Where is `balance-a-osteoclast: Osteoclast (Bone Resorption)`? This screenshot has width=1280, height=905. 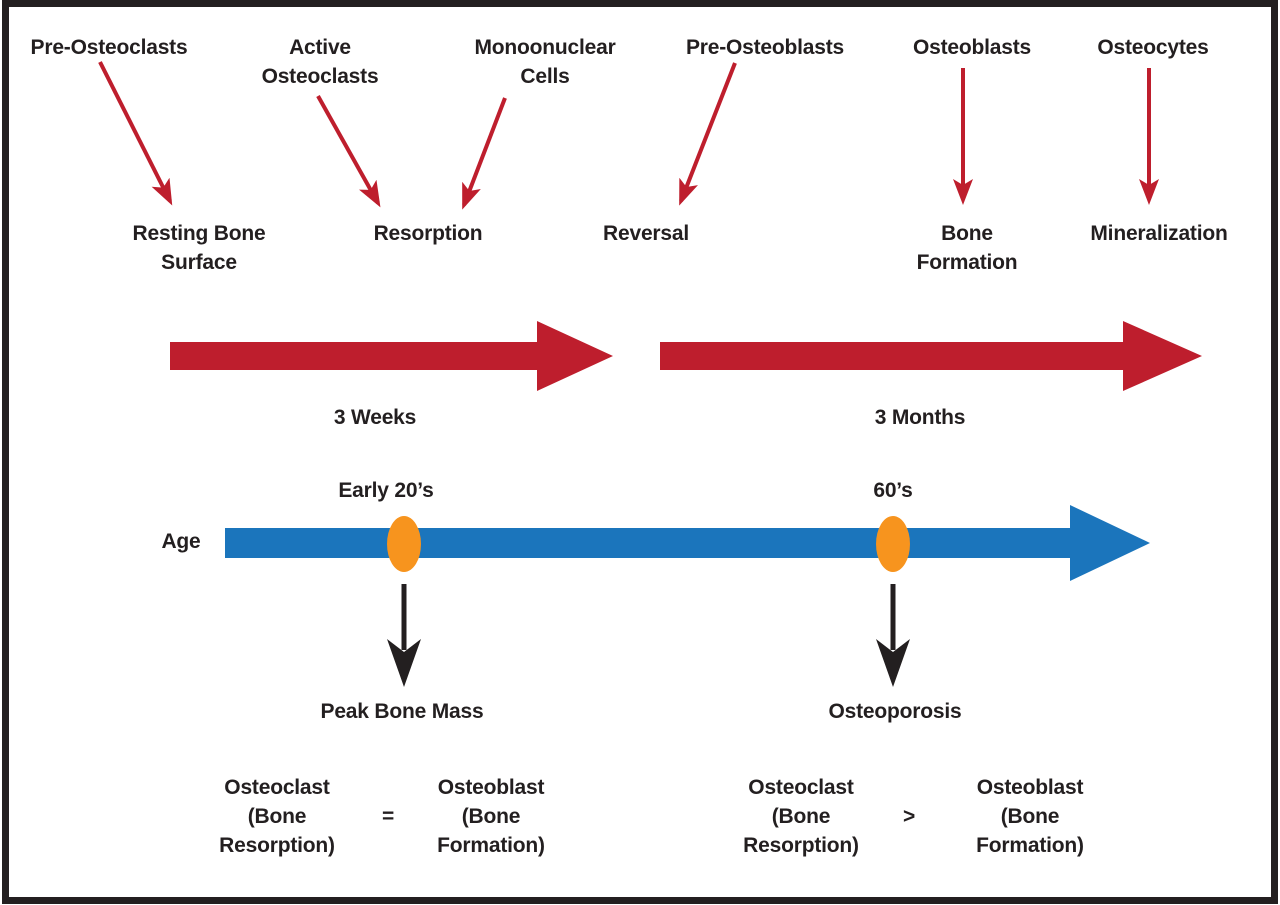 balance-a-osteoclast: Osteoclast (Bone Resorption) is located at coordinates (277, 816).